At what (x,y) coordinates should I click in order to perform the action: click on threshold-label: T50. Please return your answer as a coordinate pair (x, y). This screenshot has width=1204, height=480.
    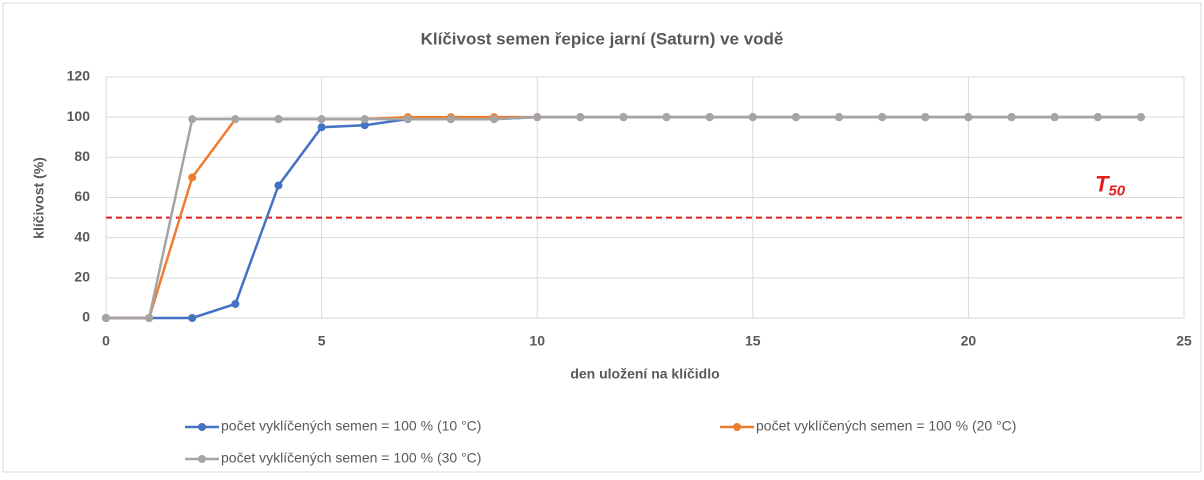
    Looking at the image, I should click on (1110, 185).